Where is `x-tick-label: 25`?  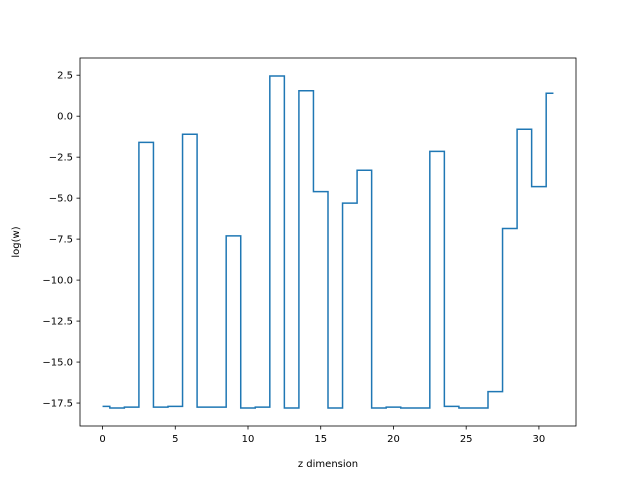
x-tick-label: 25 is located at coordinates (466, 439).